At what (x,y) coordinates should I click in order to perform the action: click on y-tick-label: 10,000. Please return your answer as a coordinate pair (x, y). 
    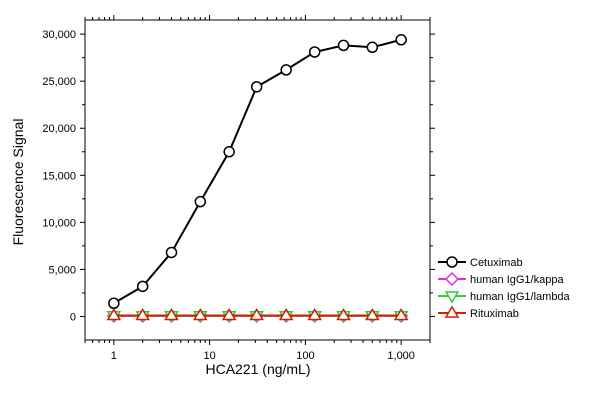
    Looking at the image, I should click on (59, 223).